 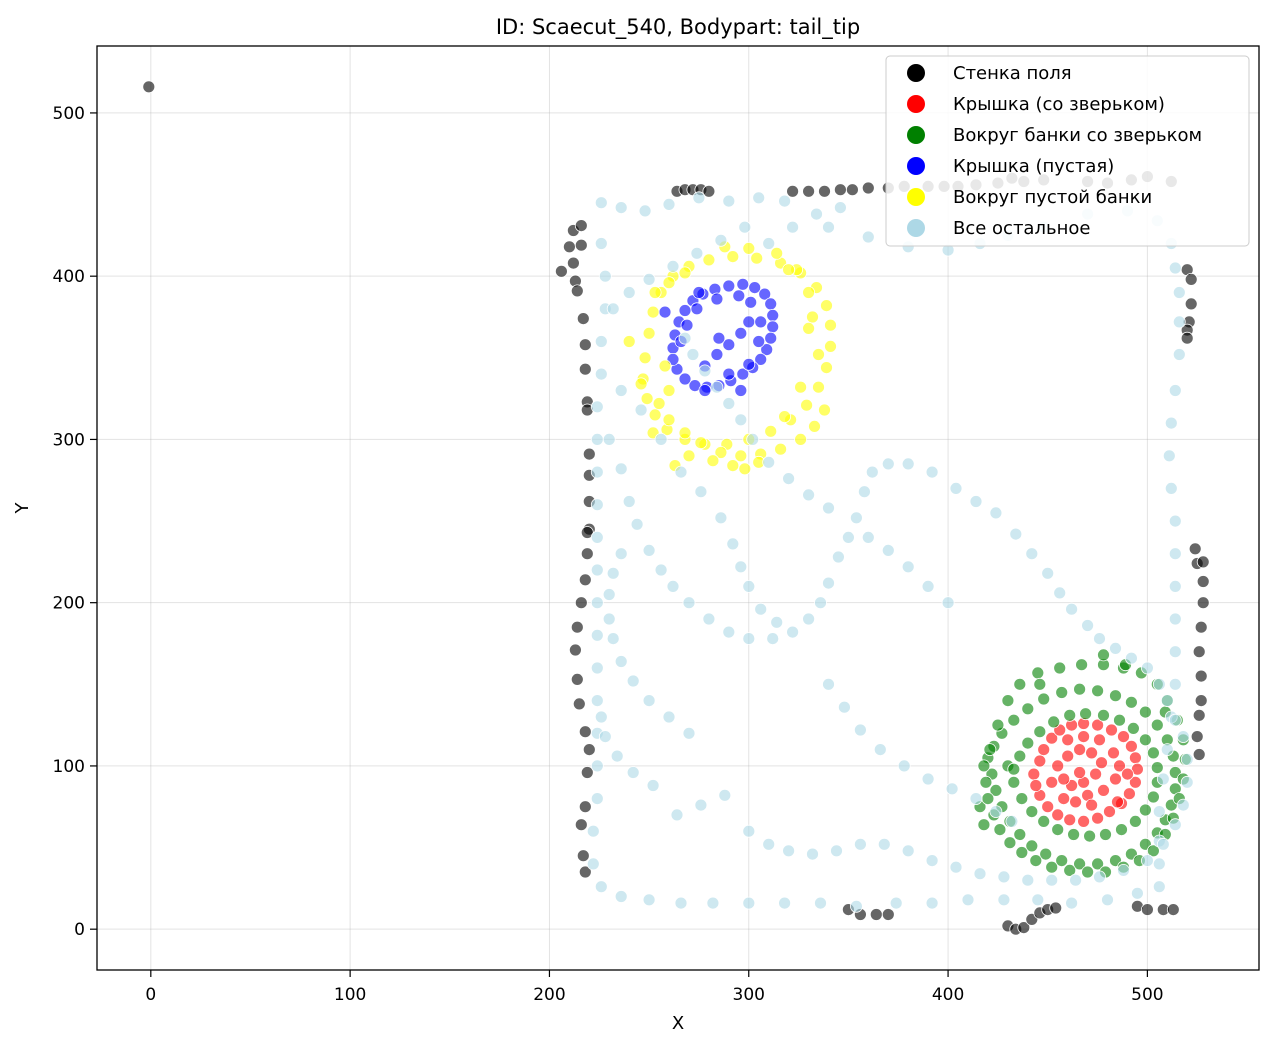 I want to click on x-tick-label: 200, so click(x=549, y=995).